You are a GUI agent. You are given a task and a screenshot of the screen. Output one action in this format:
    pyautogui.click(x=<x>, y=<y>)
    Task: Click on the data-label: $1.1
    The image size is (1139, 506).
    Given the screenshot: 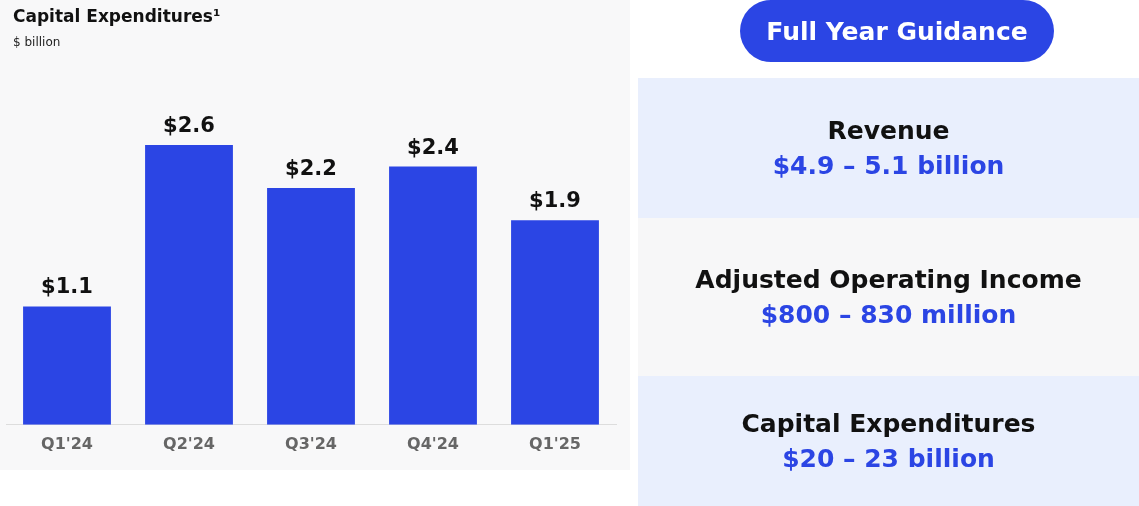 What is the action you would take?
    pyautogui.click(x=67, y=286)
    